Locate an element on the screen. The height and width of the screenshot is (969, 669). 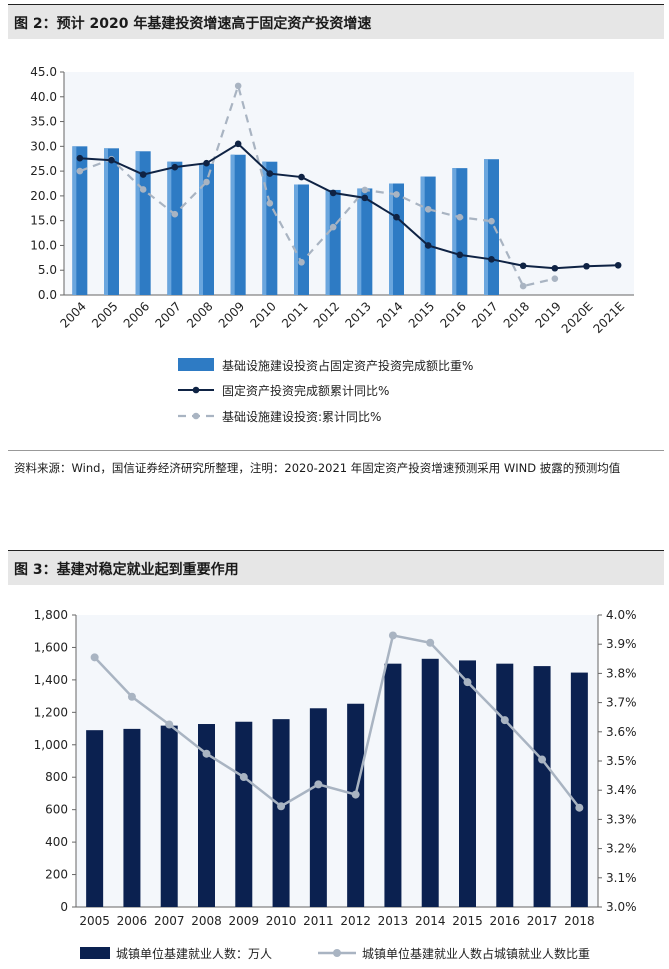
x-tick-label: 2007 is located at coordinates (169, 921).